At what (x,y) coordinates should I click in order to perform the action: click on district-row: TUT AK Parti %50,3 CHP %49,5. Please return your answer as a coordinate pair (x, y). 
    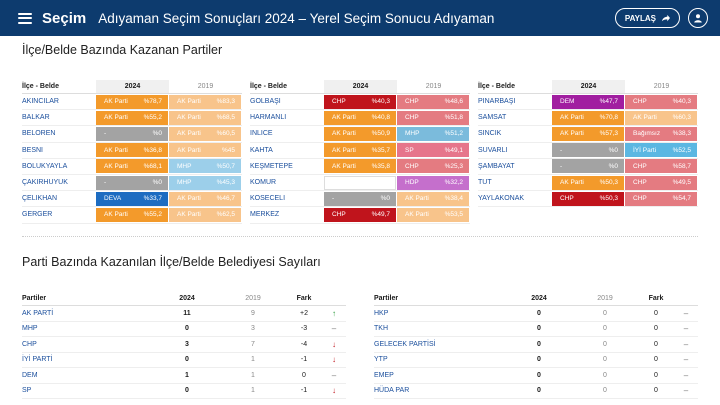
    Looking at the image, I should click on (588, 183).